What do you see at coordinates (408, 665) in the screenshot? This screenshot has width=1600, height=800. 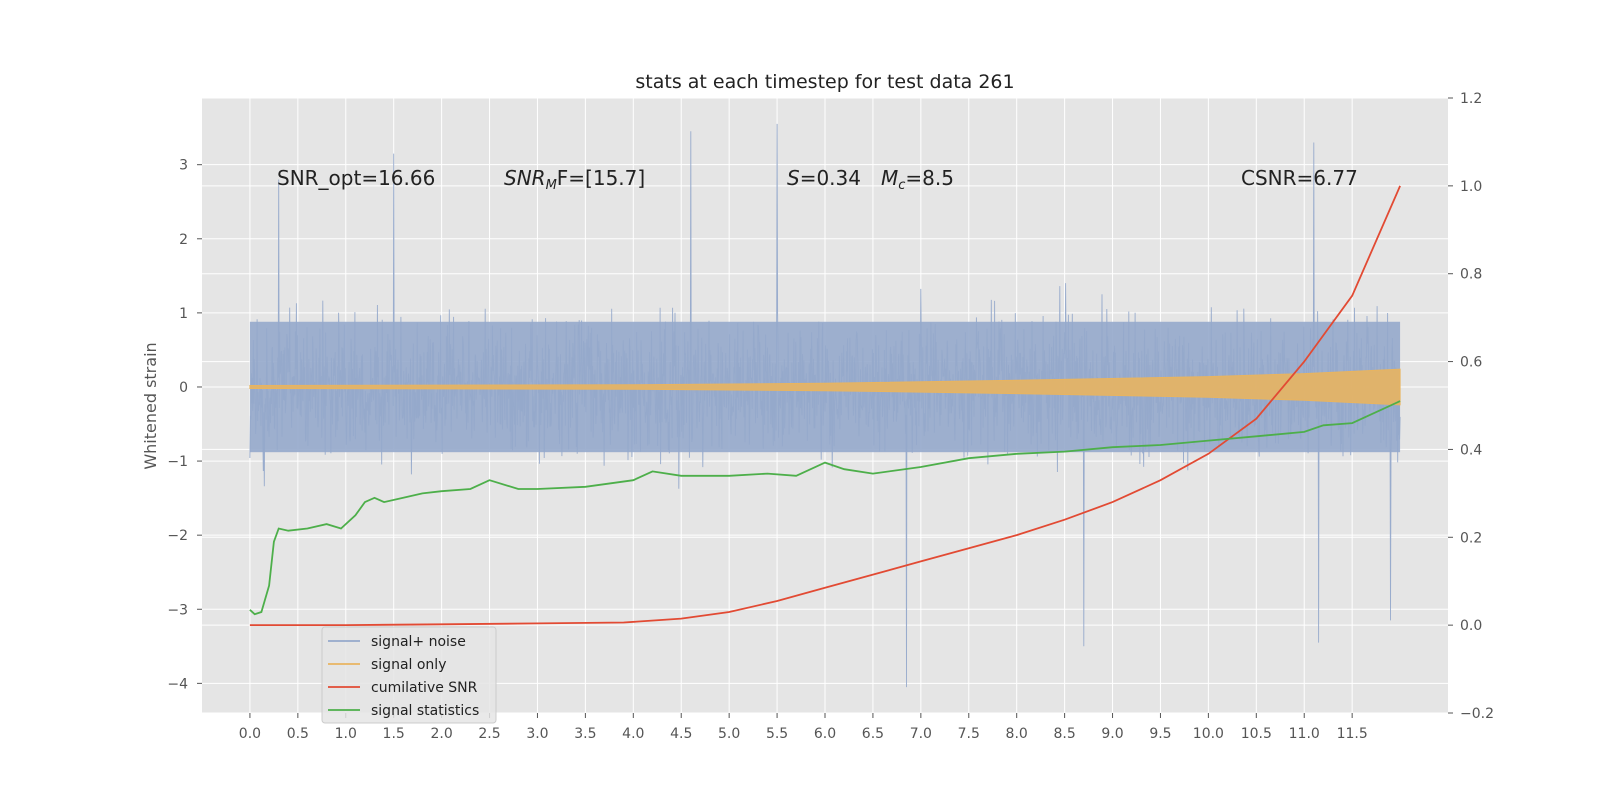 I see `legend-label-signal-only: signal only` at bounding box center [408, 665].